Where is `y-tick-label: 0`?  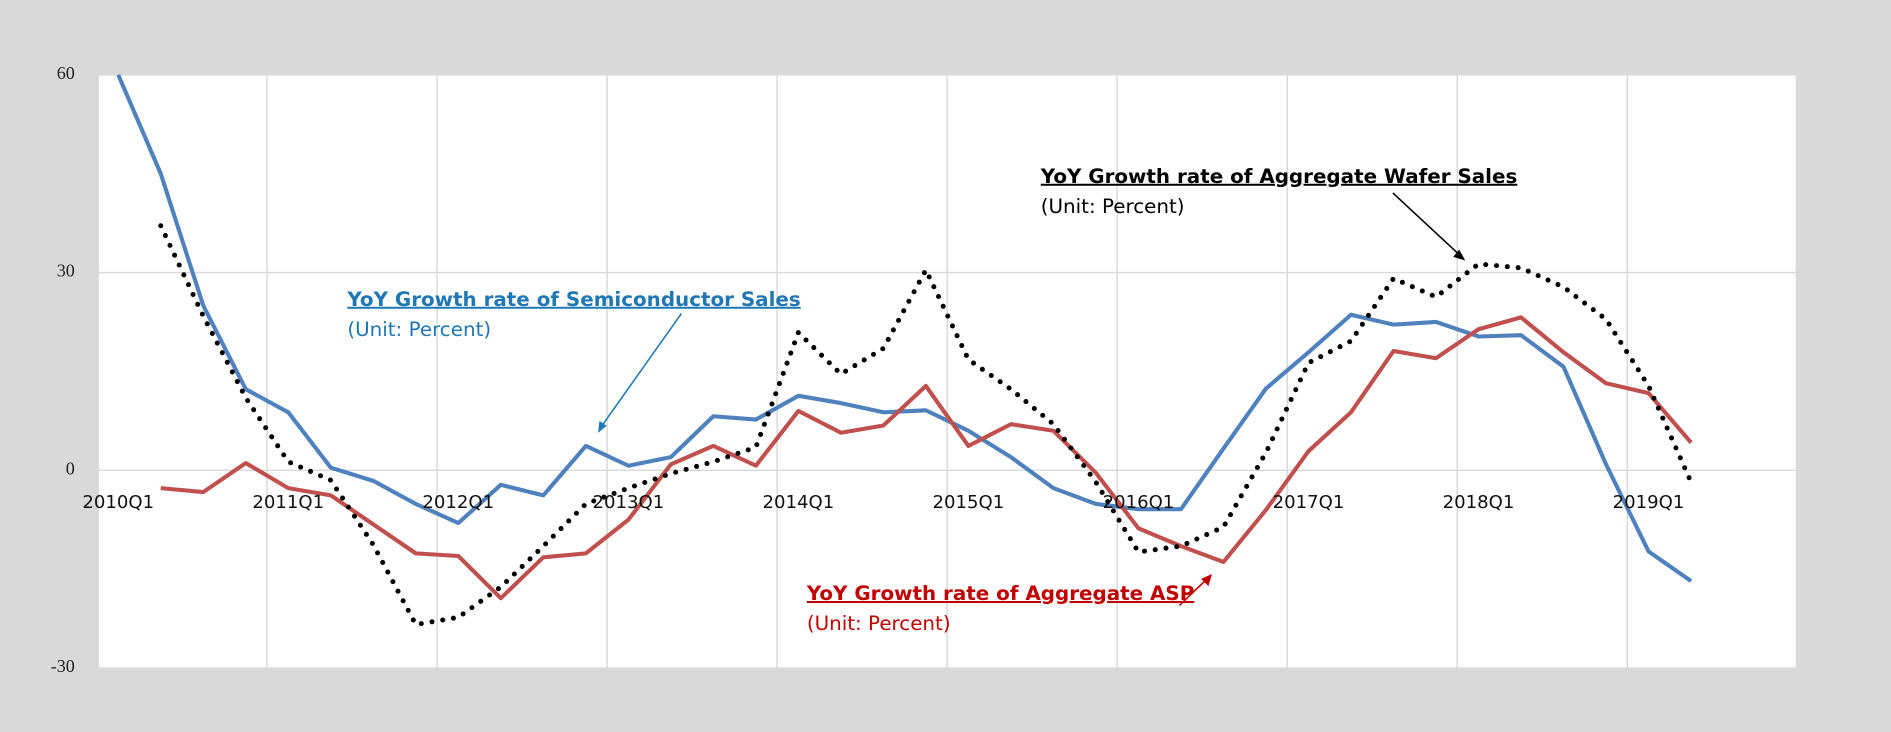
y-tick-label: 0 is located at coordinates (70, 468).